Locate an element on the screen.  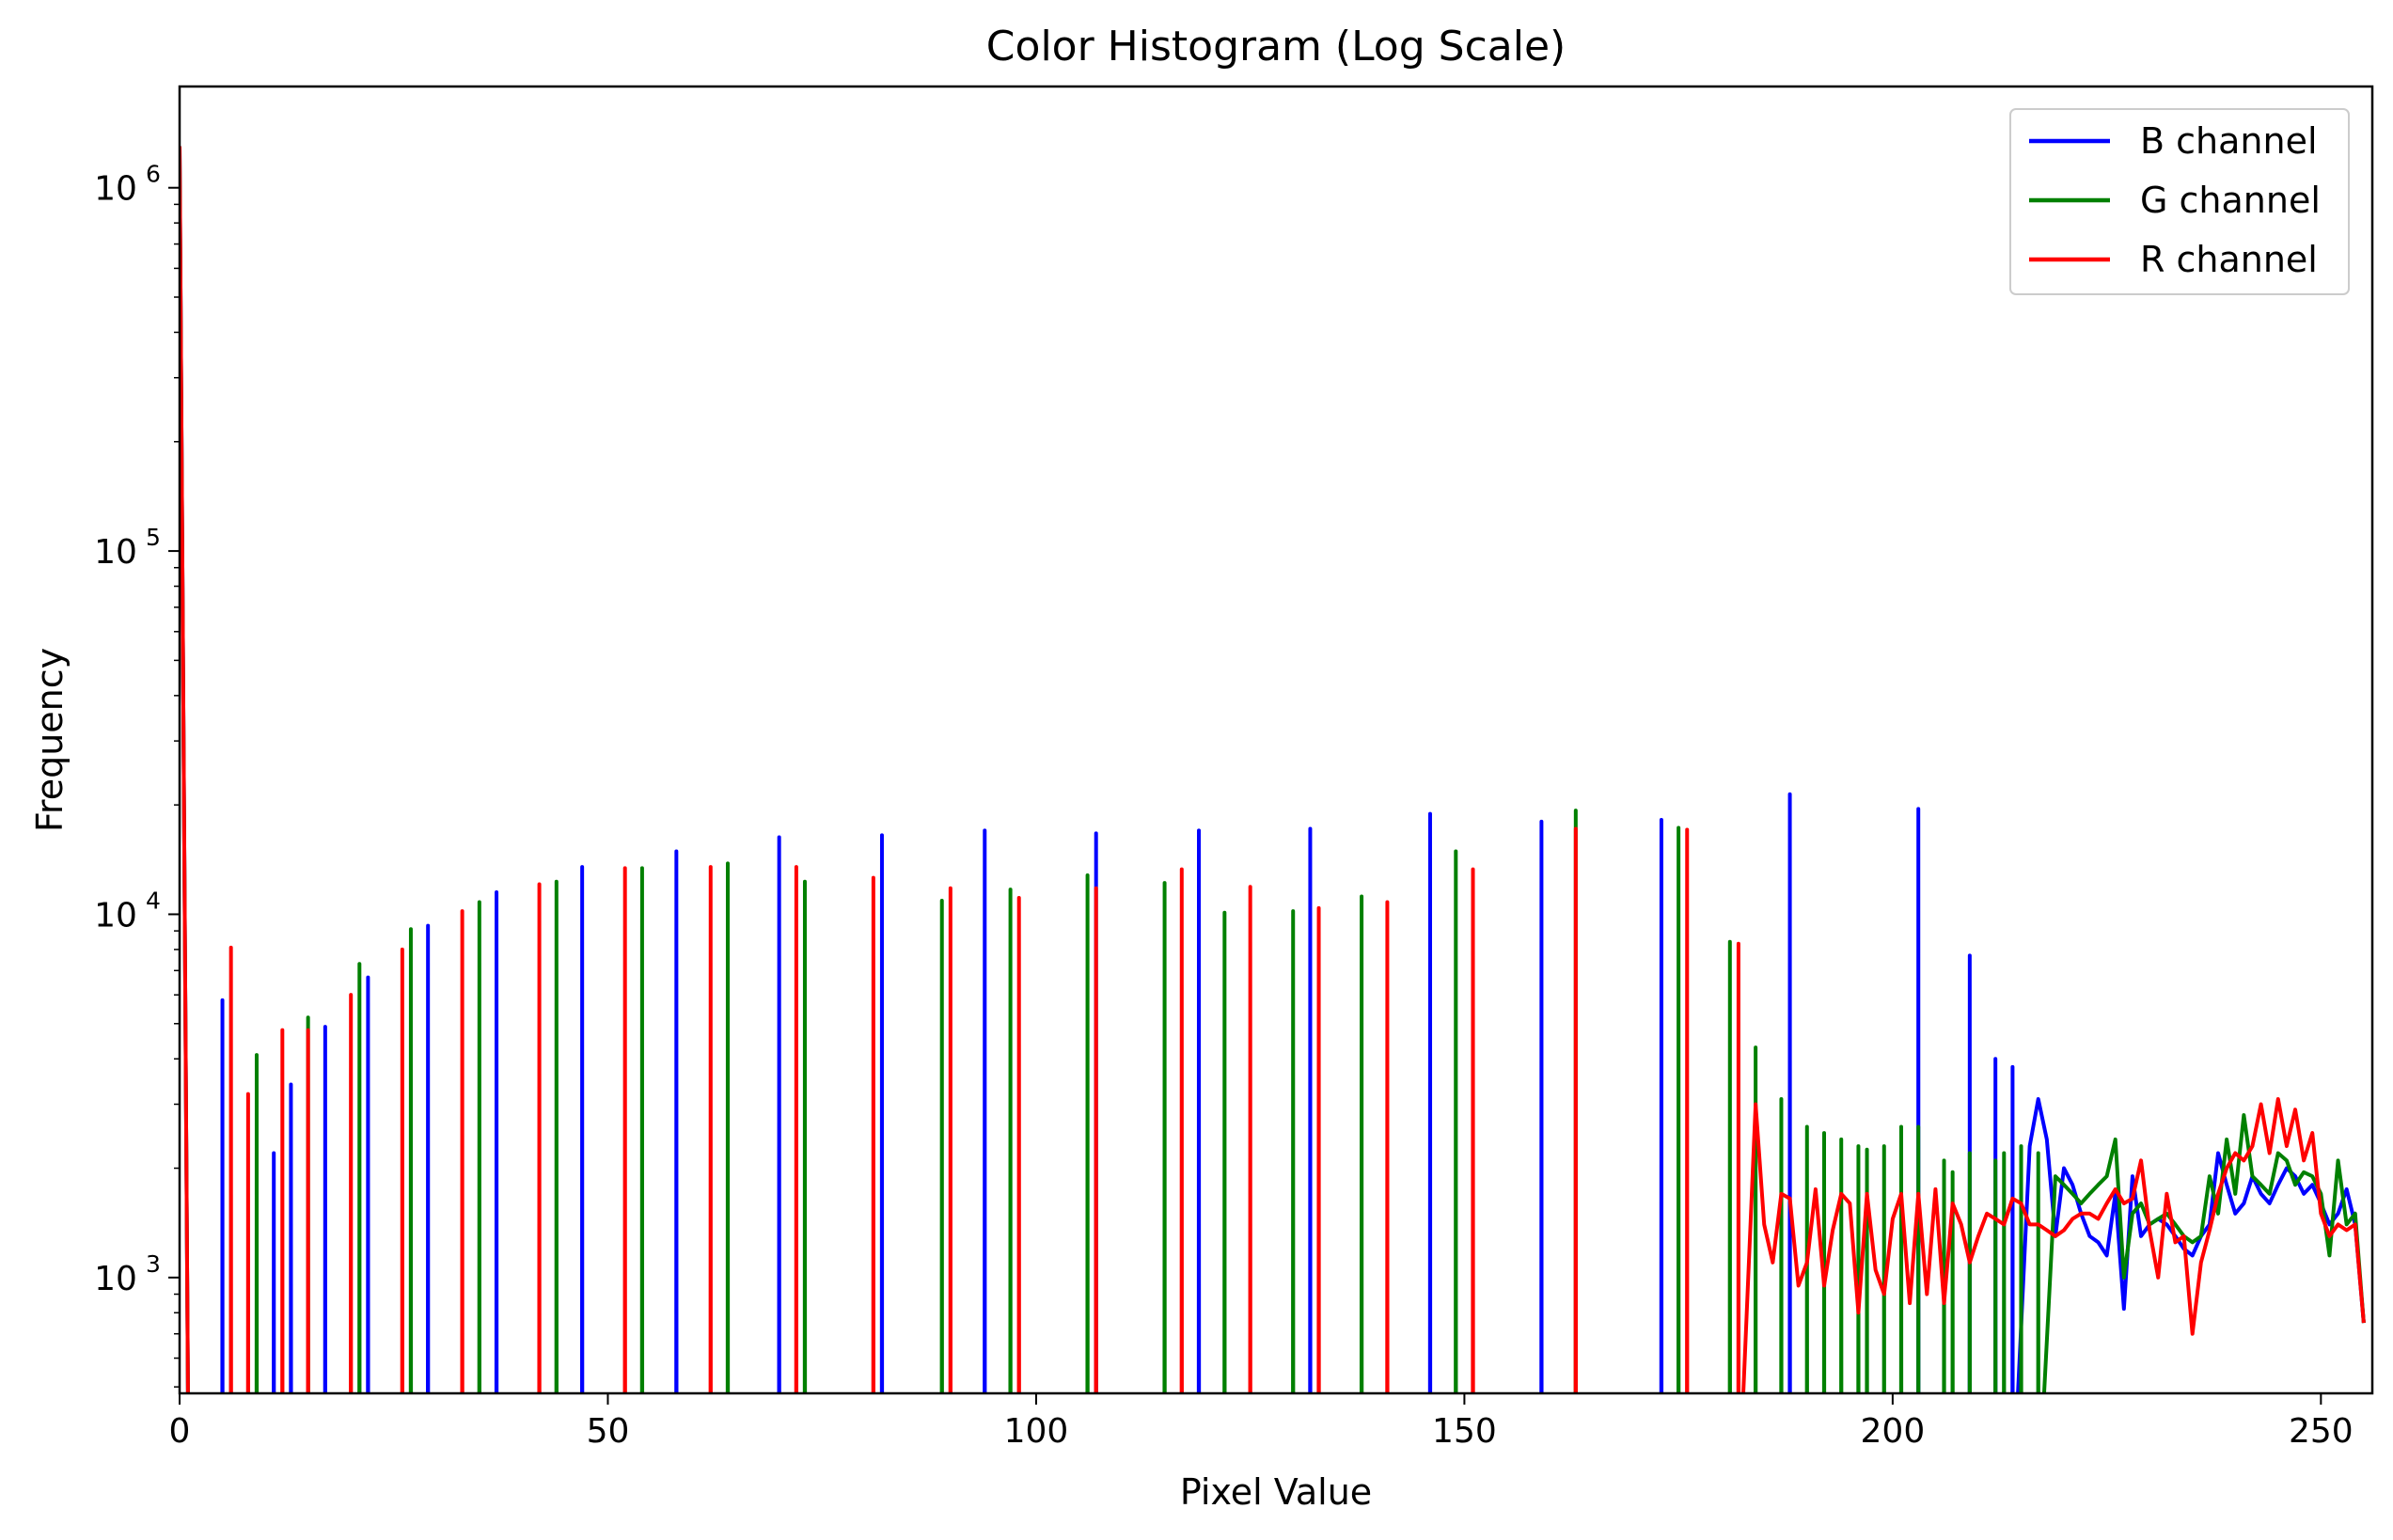
legend-label: G channel is located at coordinates (2230, 201).